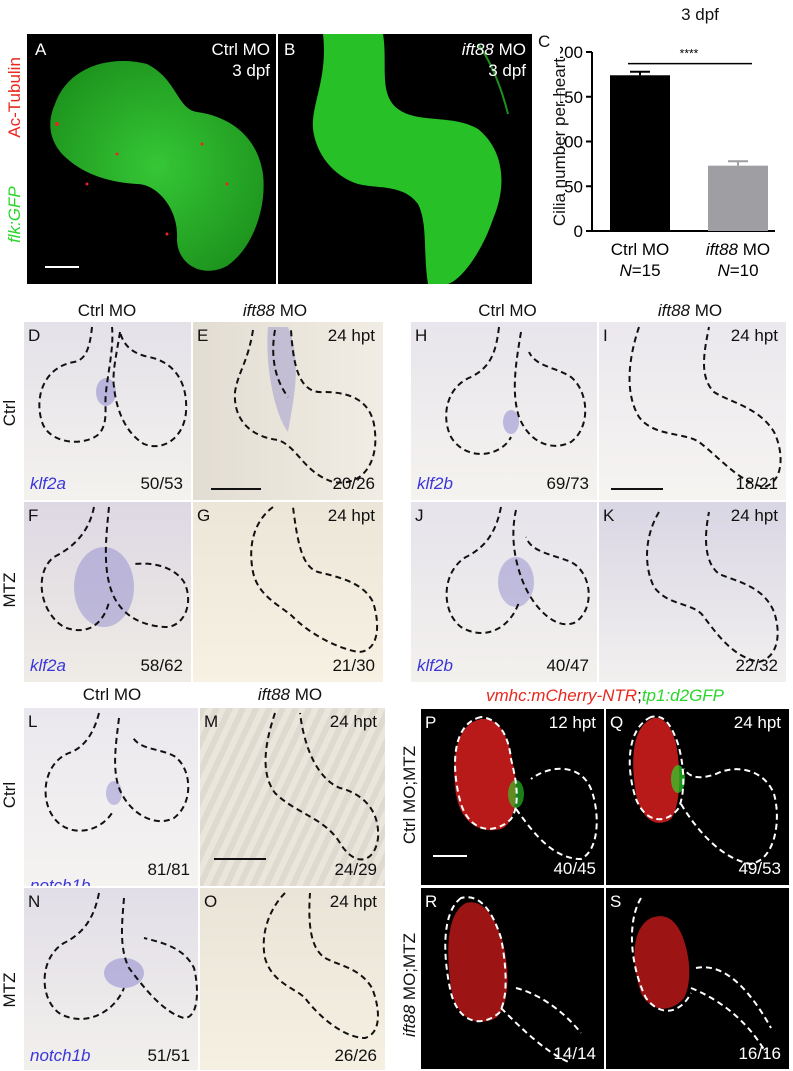 The height and width of the screenshot is (1071, 793). Describe the element at coordinates (409, 795) in the screenshot. I see `grid4-row1-label: Ctrl MO;MTZ` at that location.